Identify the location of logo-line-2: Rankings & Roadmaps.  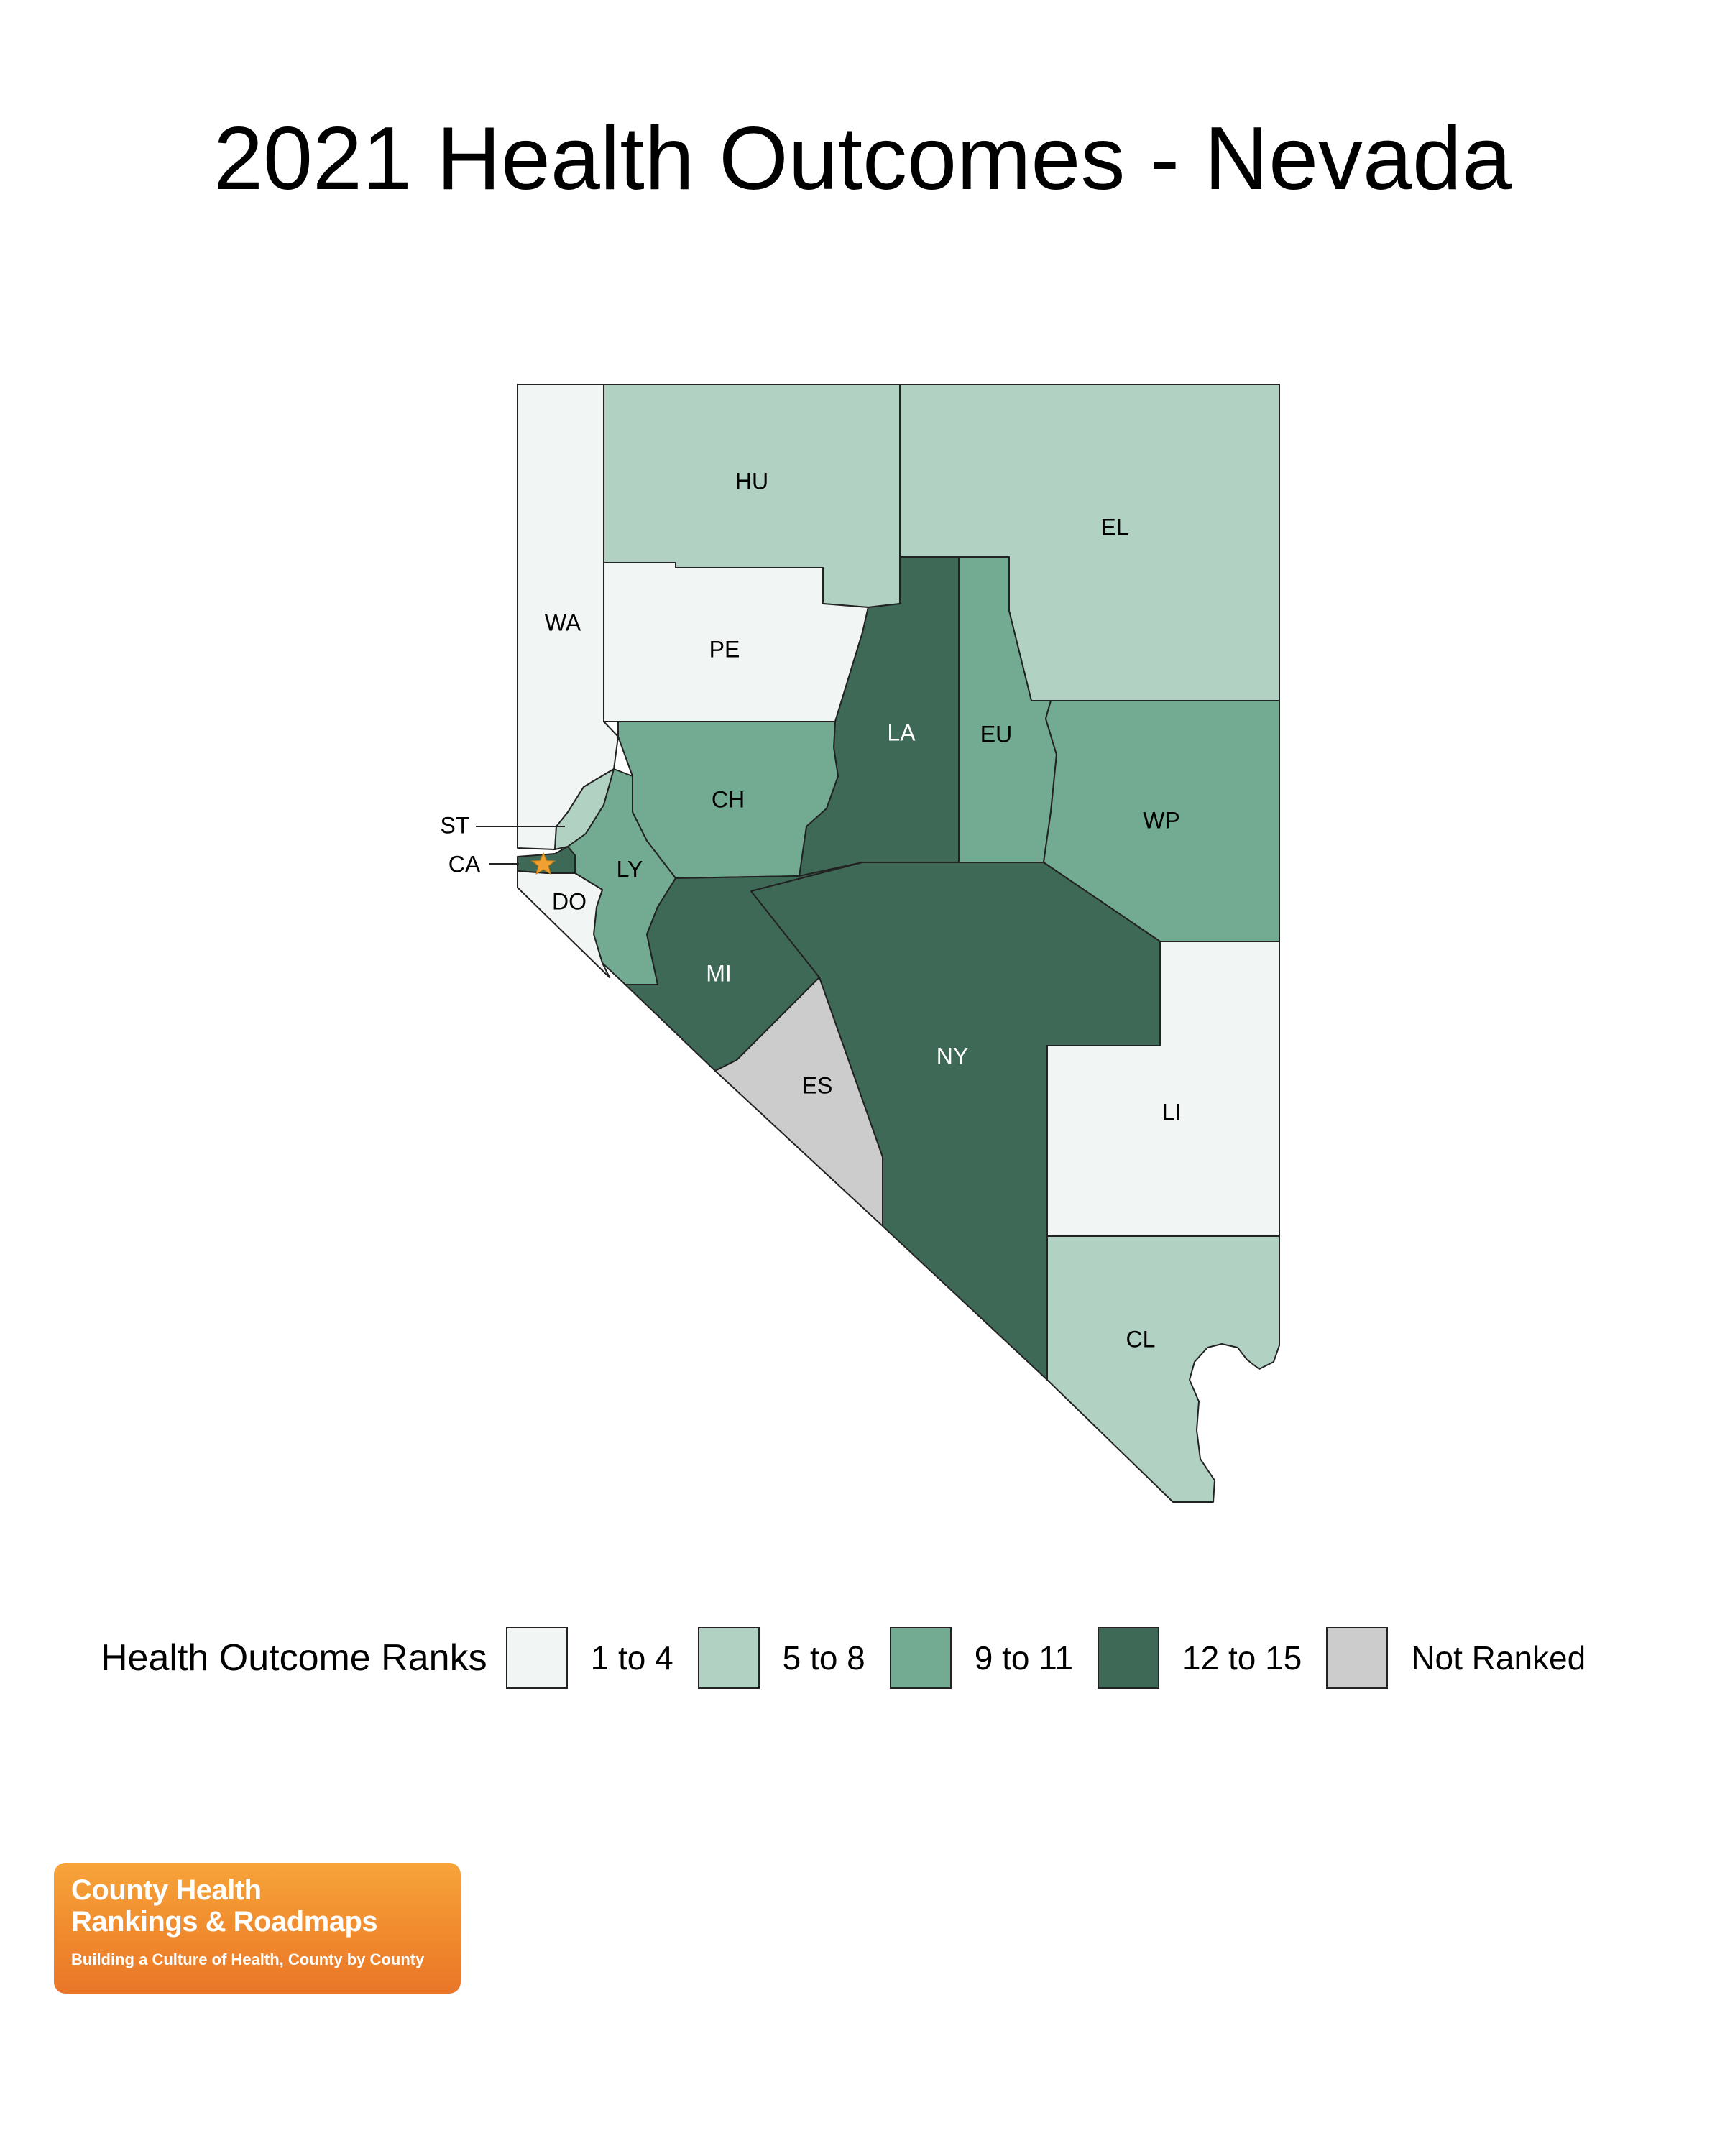
(224, 1922).